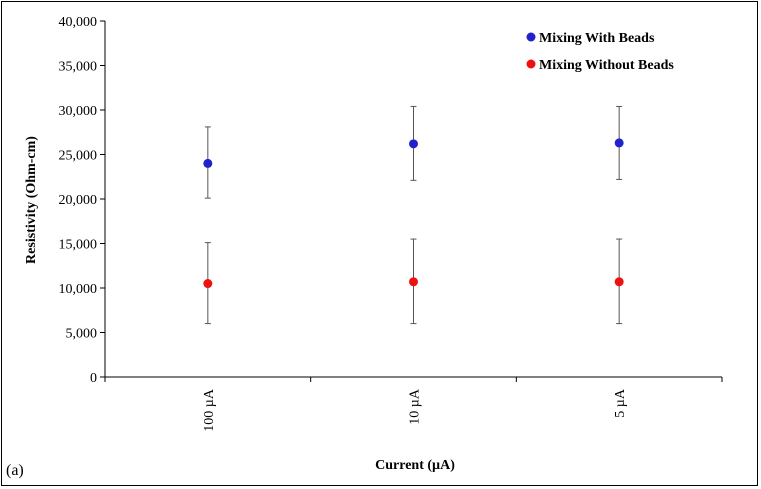  Describe the element at coordinates (93, 378) in the screenshot. I see `y-tick-label: 0` at that location.